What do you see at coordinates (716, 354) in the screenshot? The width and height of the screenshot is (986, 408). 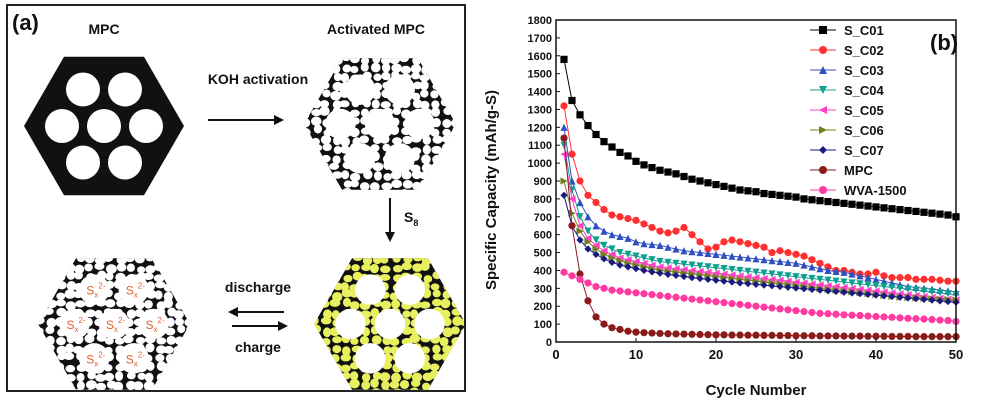 I see `x-tick-label: 20` at bounding box center [716, 354].